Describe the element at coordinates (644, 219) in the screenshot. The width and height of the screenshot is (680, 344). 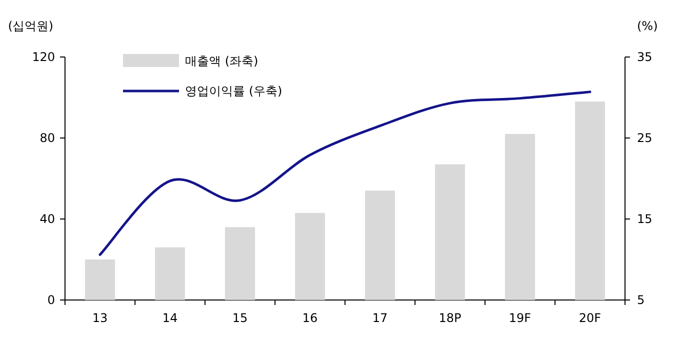
I see `y2-tick-label: 15` at that location.